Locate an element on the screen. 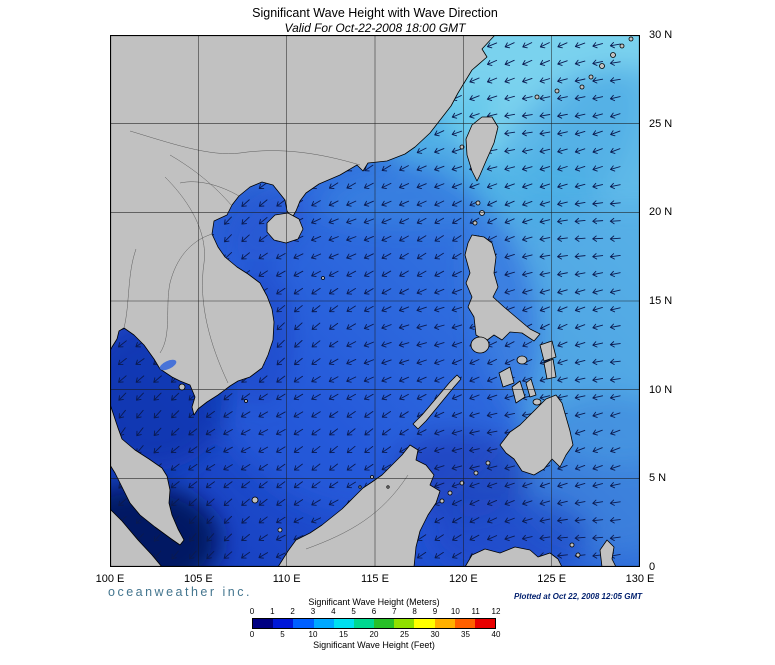 The image size is (775, 665). meters-tick: 8 is located at coordinates (414, 611).